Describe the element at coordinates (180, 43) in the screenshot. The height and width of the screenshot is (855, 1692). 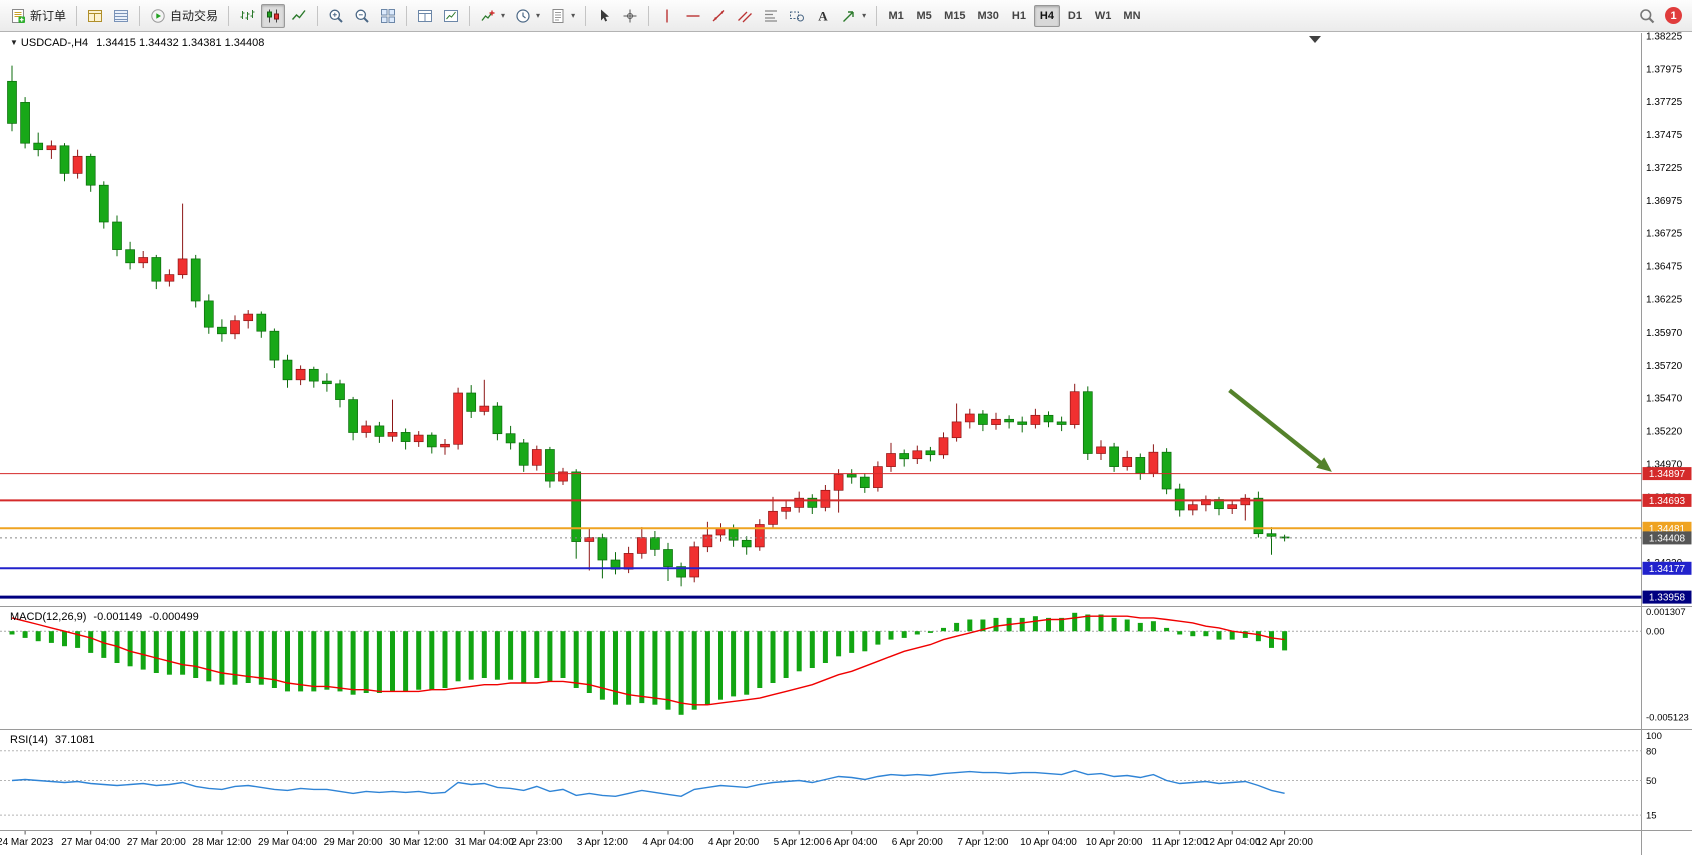
I see `chart-ohlc-quotes: 1.34415 1.34432 1.34381 1.34408` at that location.